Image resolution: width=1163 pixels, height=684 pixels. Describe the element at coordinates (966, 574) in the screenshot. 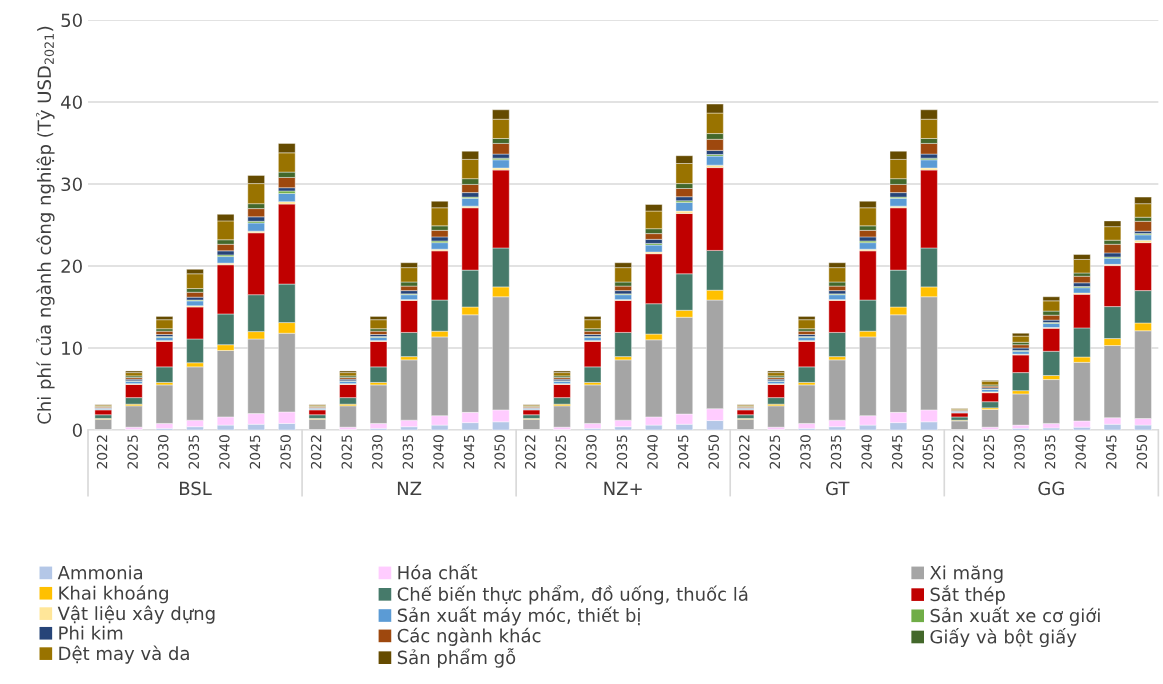

I see `legend-label: Xi măng` at that location.